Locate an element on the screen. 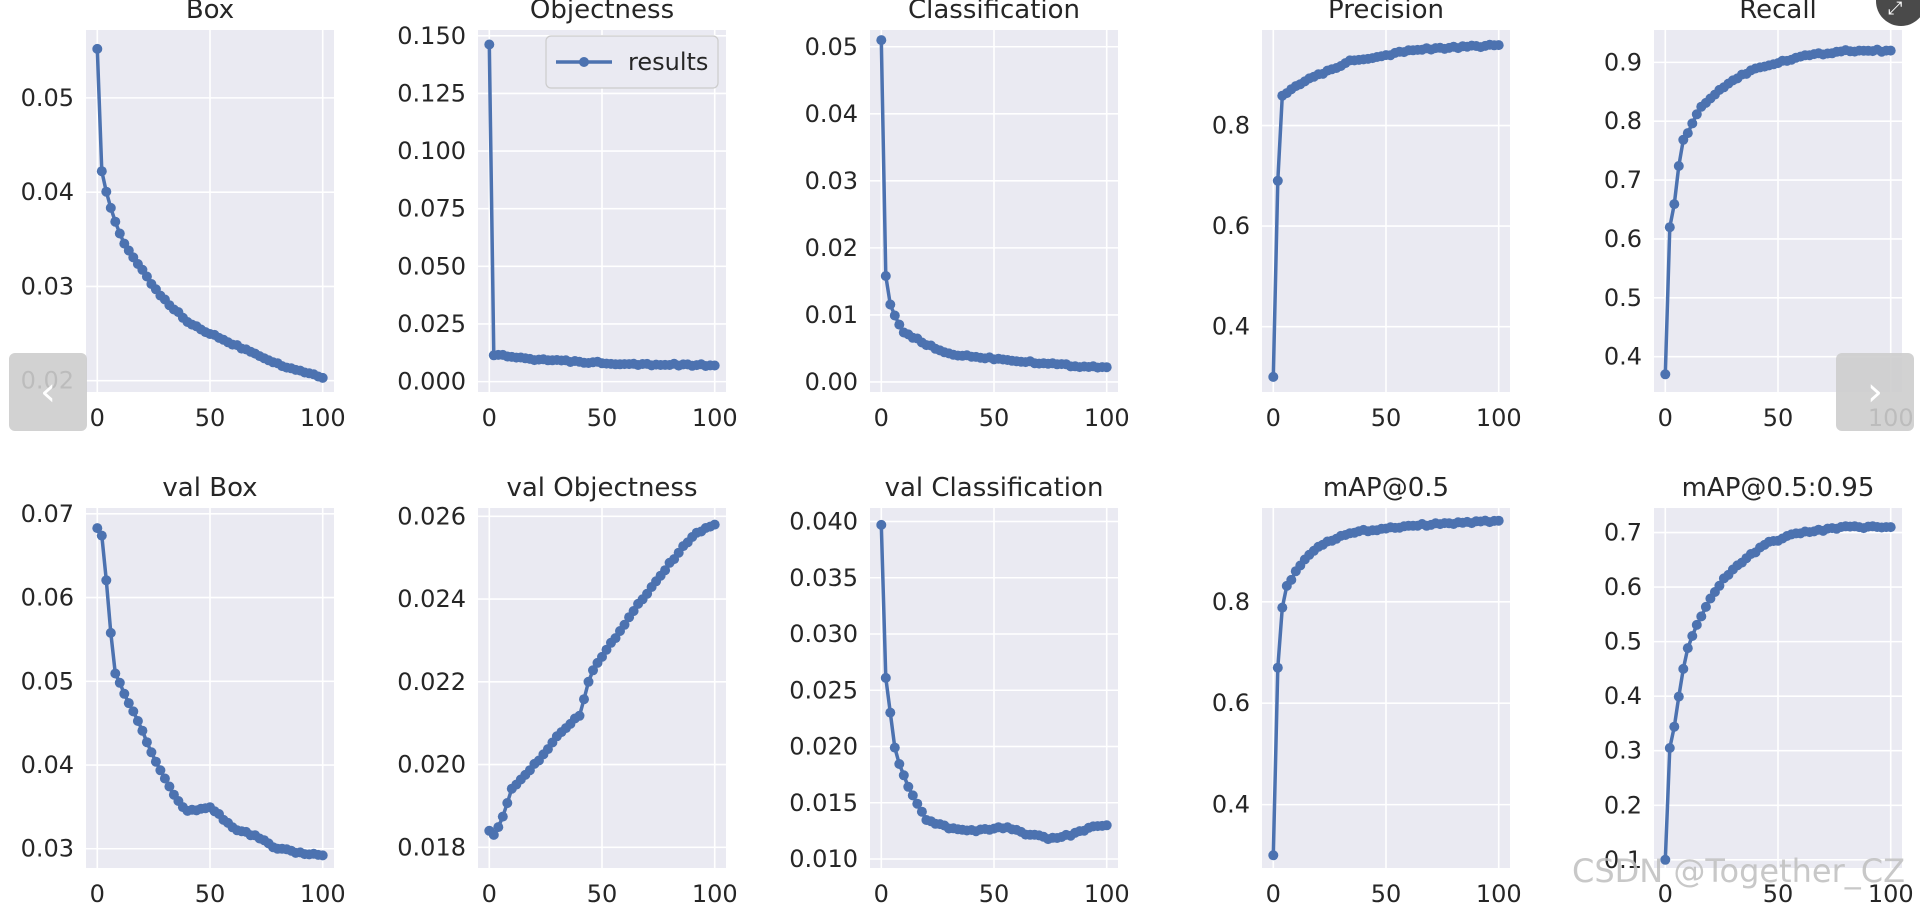 This screenshot has width=1920, height=904. chart-panel: 0 50 100 0.1 0.2 0.3 0.4 0.5 0.6 0.7 mAP@0.5:0.95 is located at coordinates (1759, 688).